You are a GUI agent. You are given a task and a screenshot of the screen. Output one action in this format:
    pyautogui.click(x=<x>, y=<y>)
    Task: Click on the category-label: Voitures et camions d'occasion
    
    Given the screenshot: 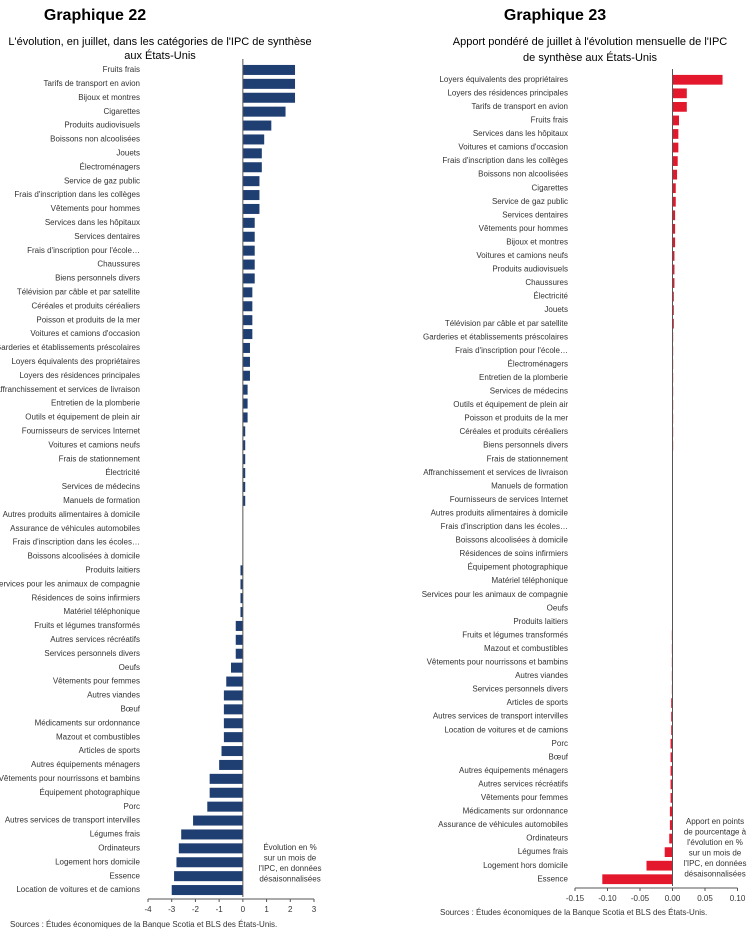 What is the action you would take?
    pyautogui.click(x=513, y=147)
    